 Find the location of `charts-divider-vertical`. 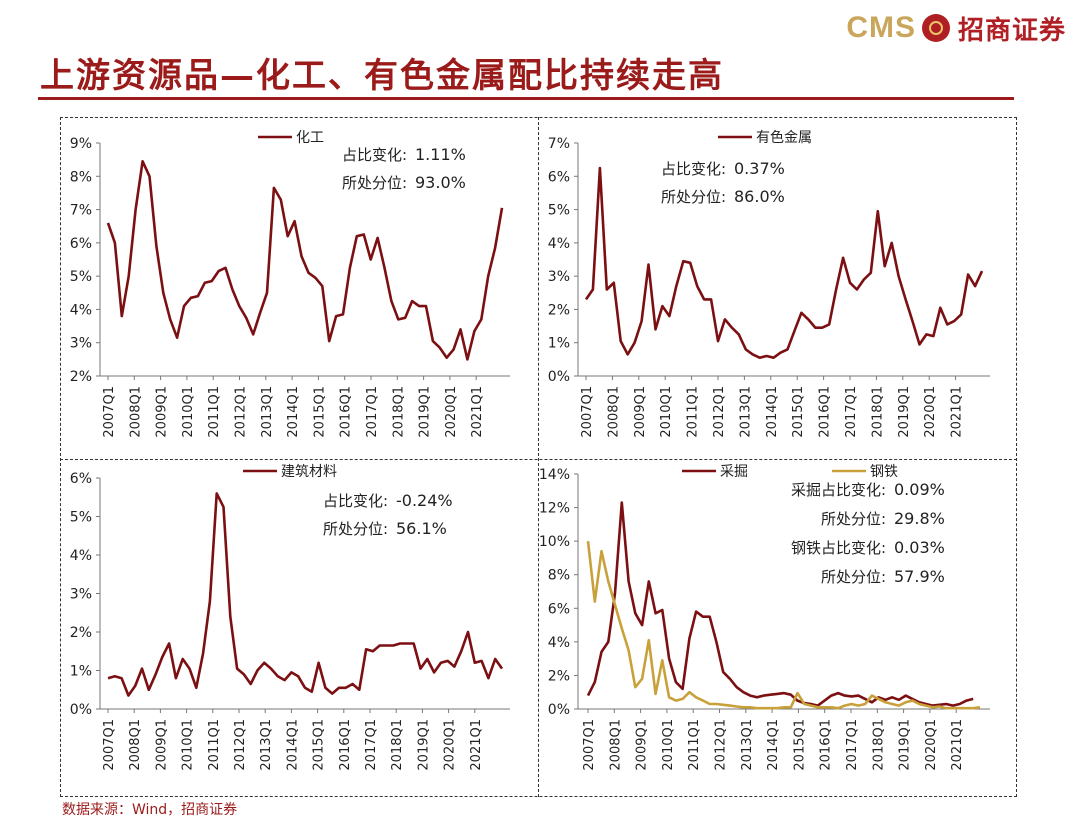

charts-divider-vertical is located at coordinates (538, 457).